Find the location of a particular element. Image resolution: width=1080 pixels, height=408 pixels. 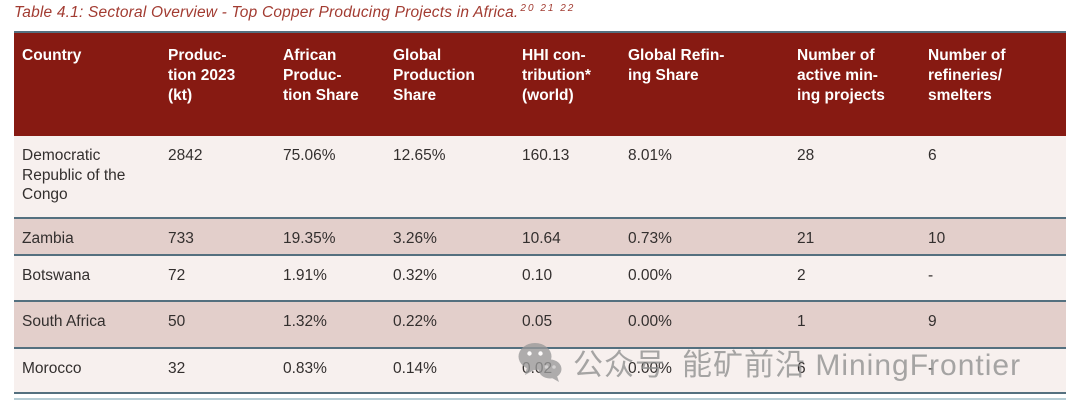

value-cell: 28 is located at coordinates (806, 155).